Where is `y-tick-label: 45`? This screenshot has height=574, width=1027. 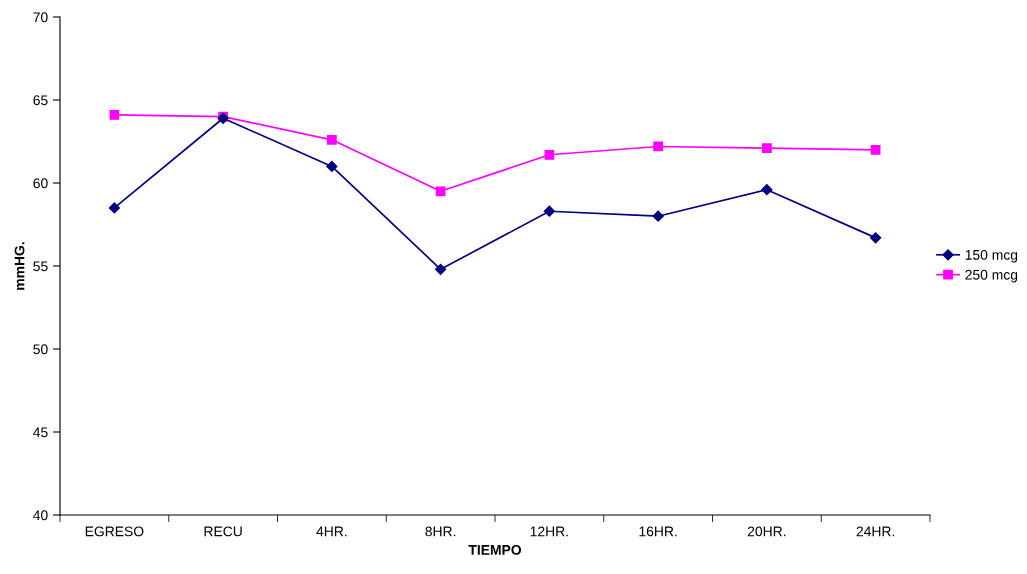 y-tick-label: 45 is located at coordinates (40, 432).